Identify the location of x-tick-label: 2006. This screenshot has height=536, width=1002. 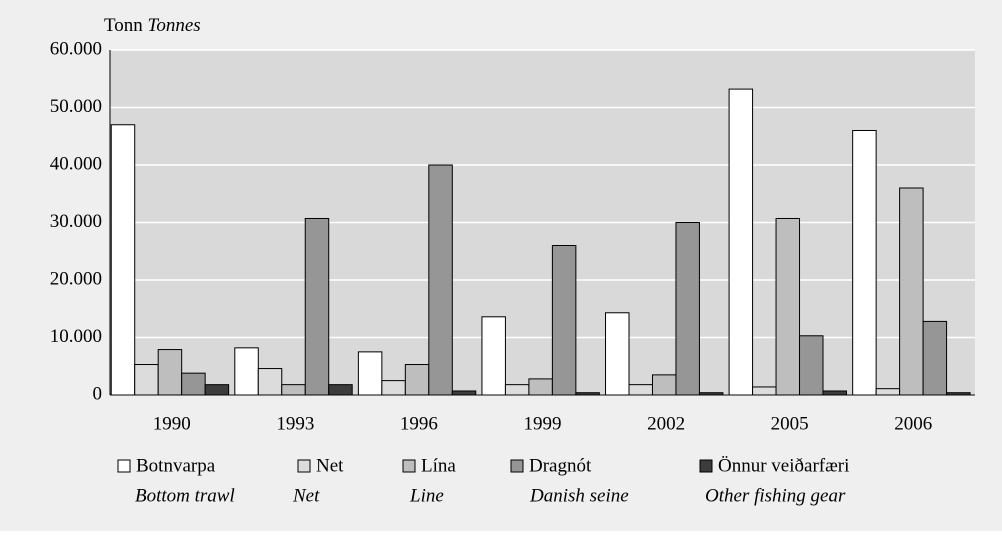
(913, 423).